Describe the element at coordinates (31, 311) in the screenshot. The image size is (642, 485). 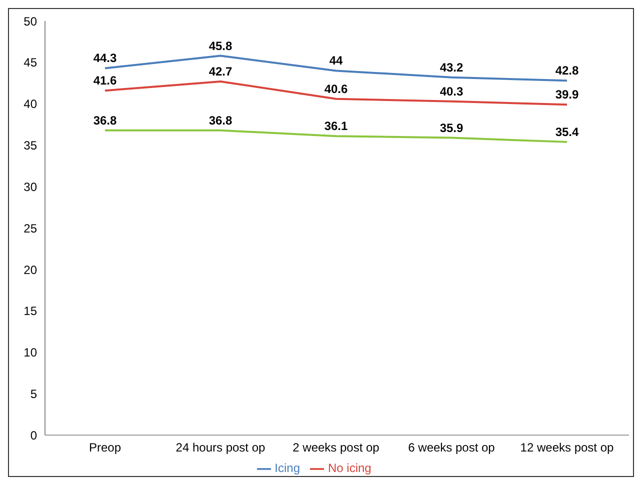
I see `y-tick-label: 15` at that location.